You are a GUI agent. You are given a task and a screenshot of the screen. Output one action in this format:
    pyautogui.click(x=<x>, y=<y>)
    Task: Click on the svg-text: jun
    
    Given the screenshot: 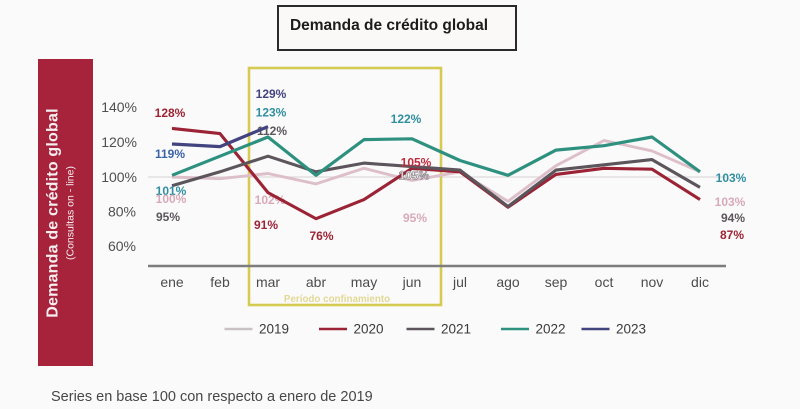 What is the action you would take?
    pyautogui.click(x=412, y=282)
    